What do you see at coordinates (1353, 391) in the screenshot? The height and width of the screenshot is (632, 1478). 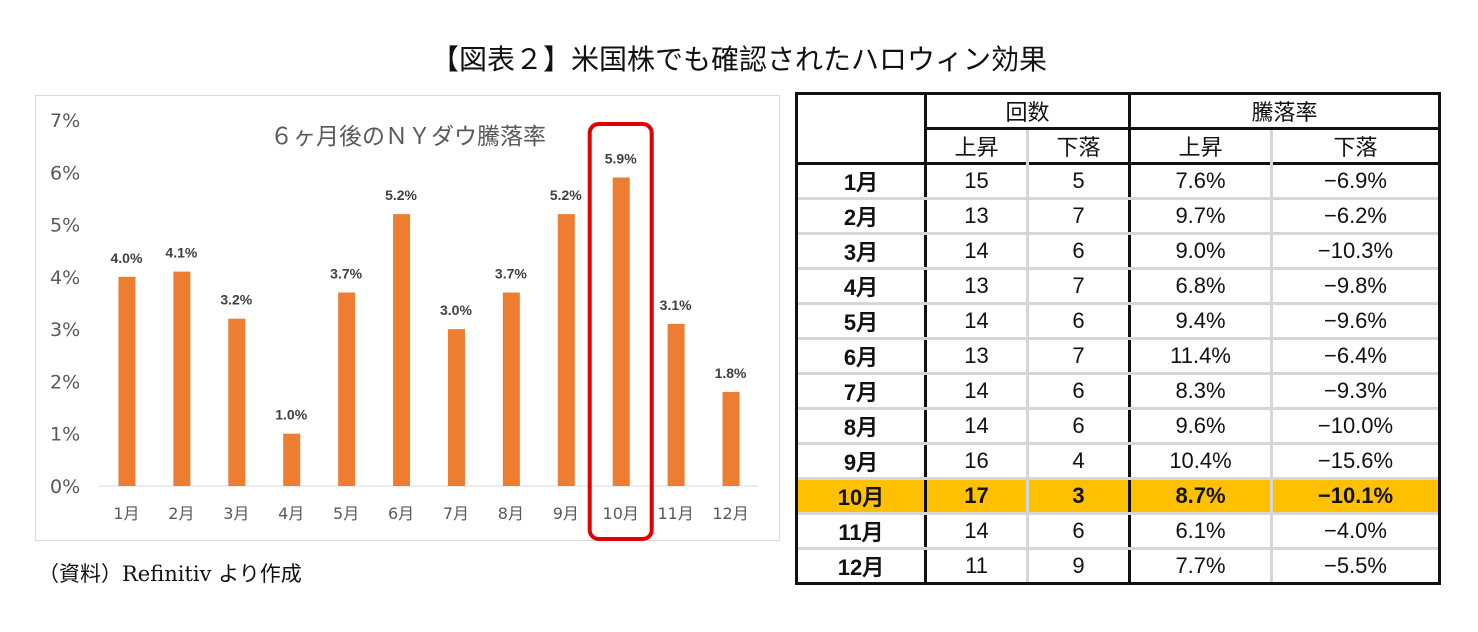 I see `down-rate-cell: −9.3%` at bounding box center [1353, 391].